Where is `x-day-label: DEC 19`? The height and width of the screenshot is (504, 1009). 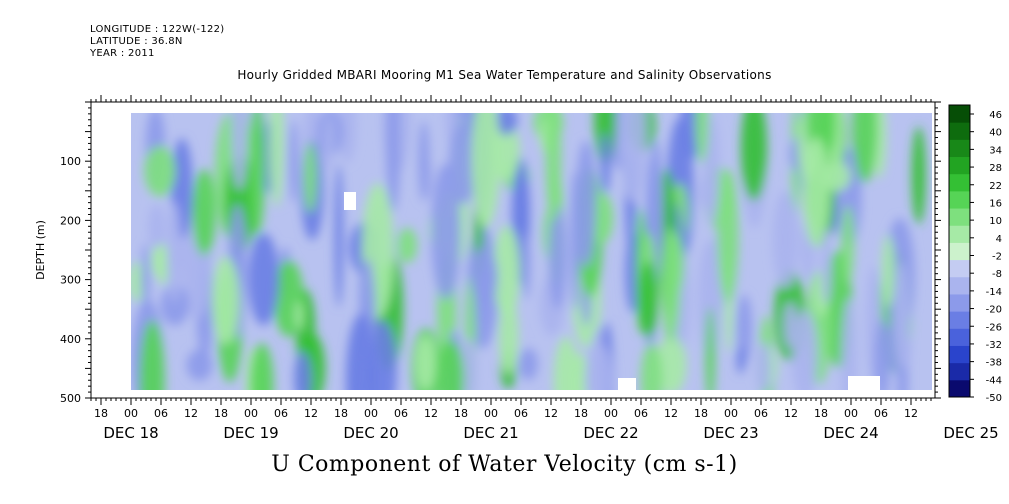
x-day-label: DEC 19 is located at coordinates (250, 433).